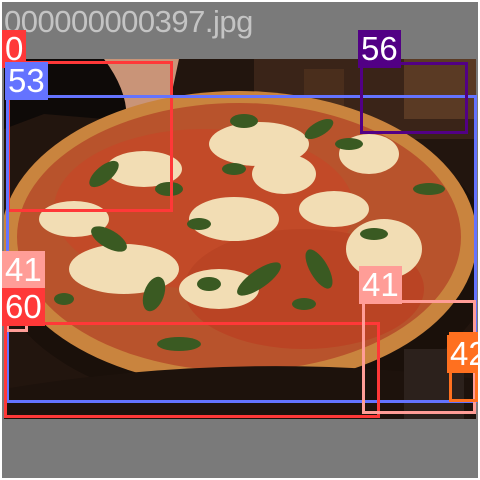  Describe the element at coordinates (26, 81) in the screenshot. I see `detection-tag-53: 53` at that location.